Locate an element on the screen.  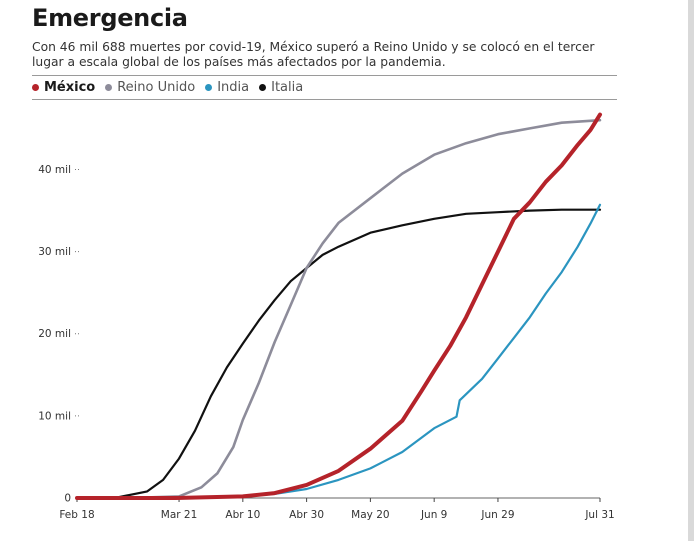
legend-dot-italia is located at coordinates (263, 87).